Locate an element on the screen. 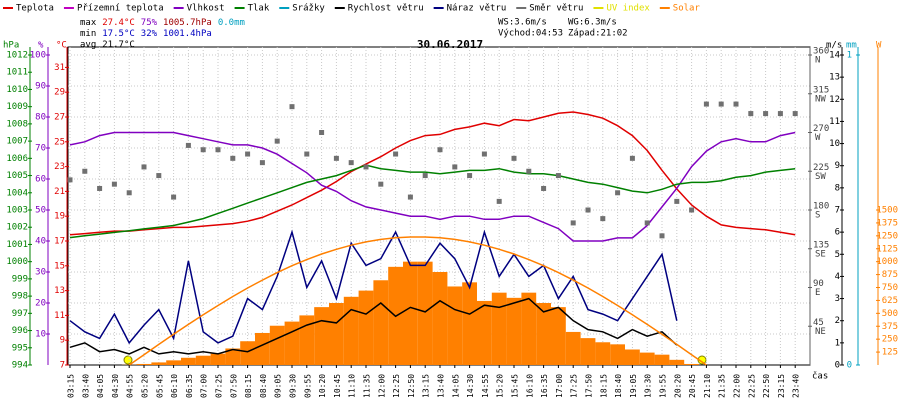 This screenshot has width=900, height=400. y-tick-label: 90 is located at coordinates (40, 87).